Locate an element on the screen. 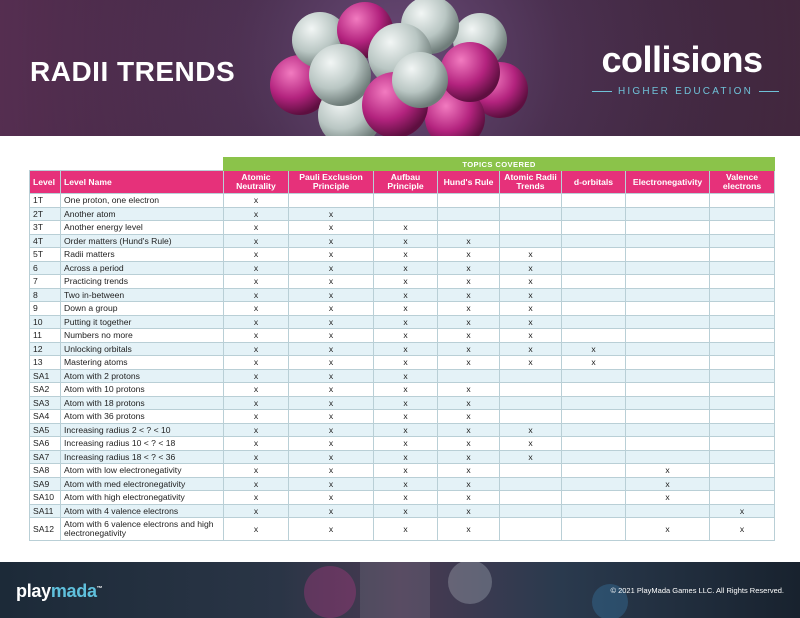 This screenshot has height=618, width=800. level-cell: SA9 is located at coordinates (45, 483).